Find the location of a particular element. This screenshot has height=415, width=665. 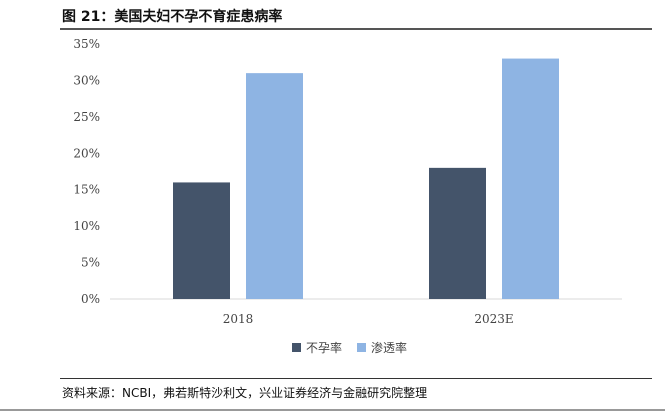

y-tick-label: 30% is located at coordinates (86, 80).